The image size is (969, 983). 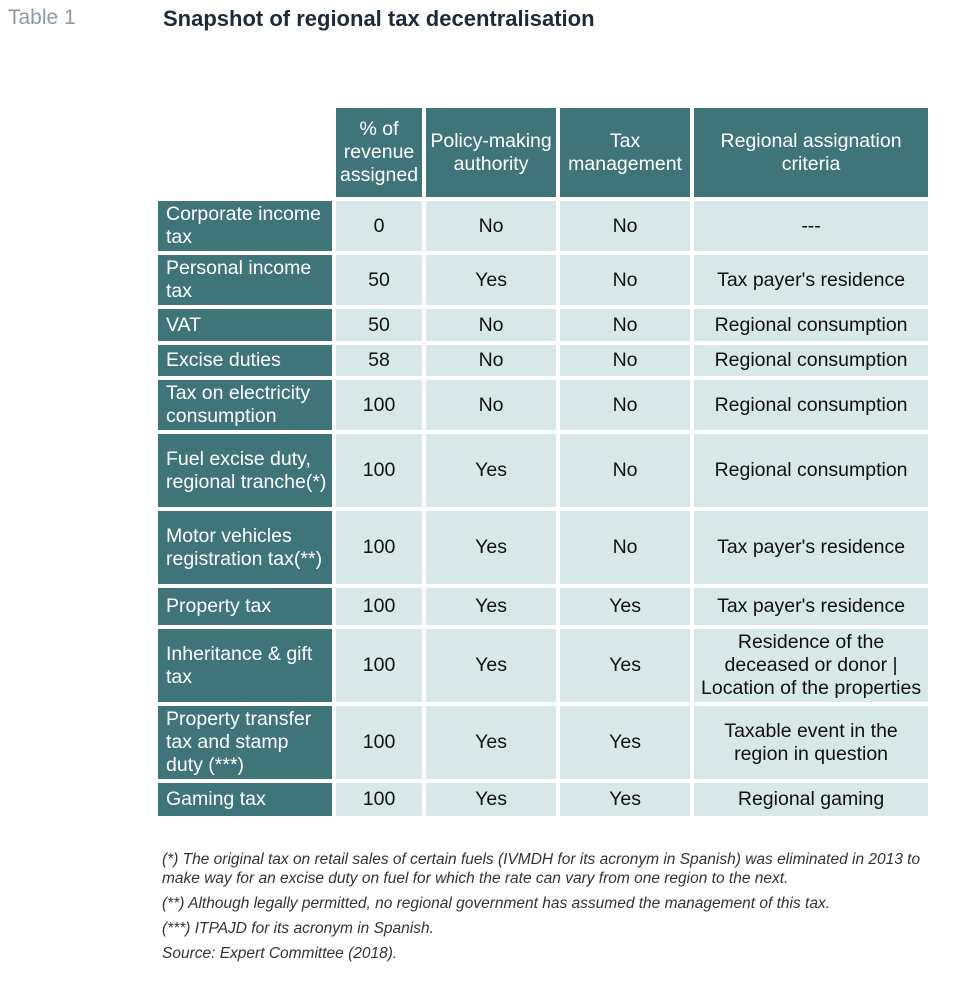 What do you see at coordinates (245, 606) in the screenshot?
I see `row-header-tax: Property tax` at bounding box center [245, 606].